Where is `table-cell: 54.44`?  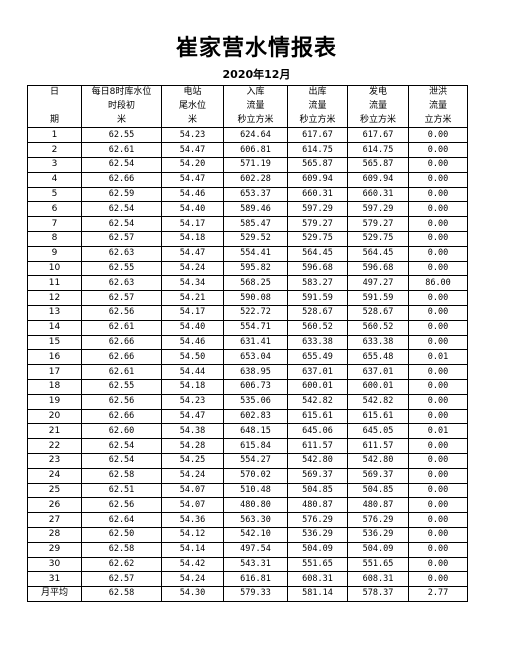
table-cell: 54.44 is located at coordinates (192, 372).